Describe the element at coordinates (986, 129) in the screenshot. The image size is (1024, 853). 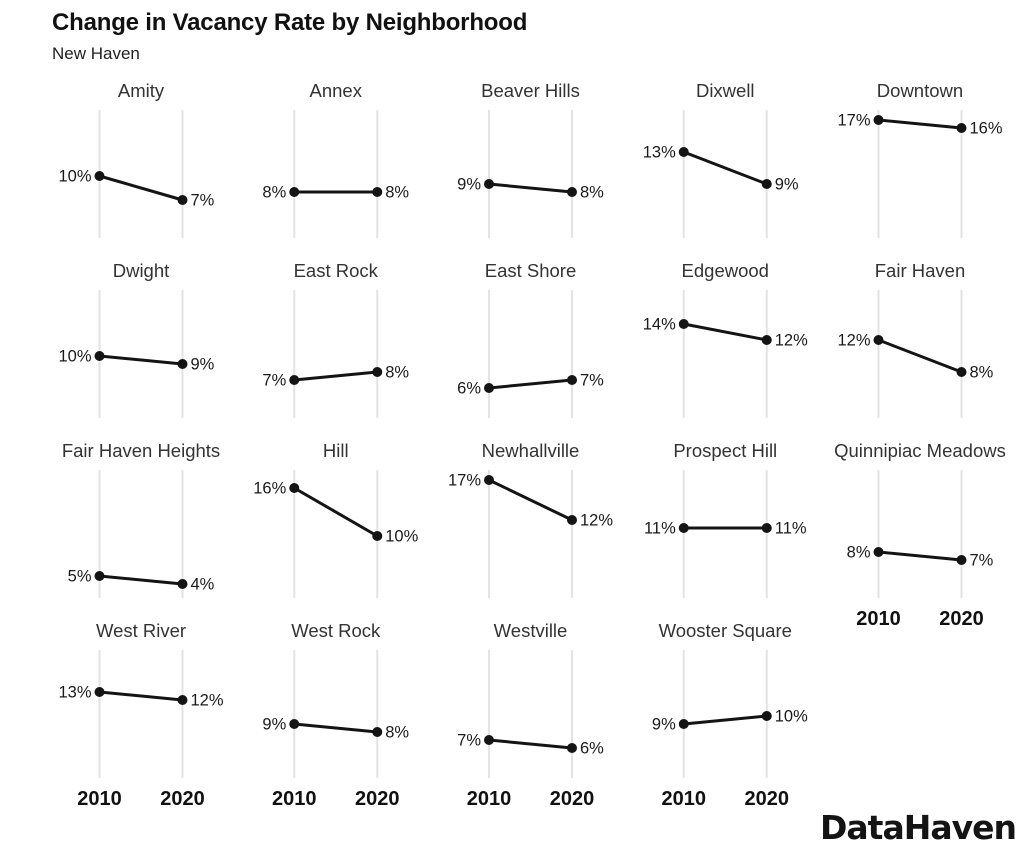
I see `value-label-2020: 16%` at that location.